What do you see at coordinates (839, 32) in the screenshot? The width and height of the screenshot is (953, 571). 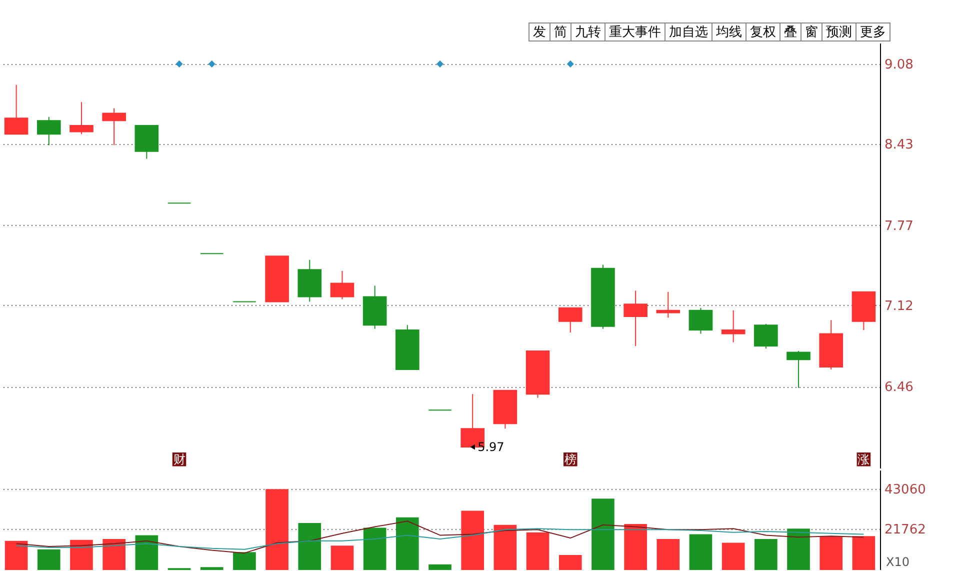 I see `text: 预测` at bounding box center [839, 32].